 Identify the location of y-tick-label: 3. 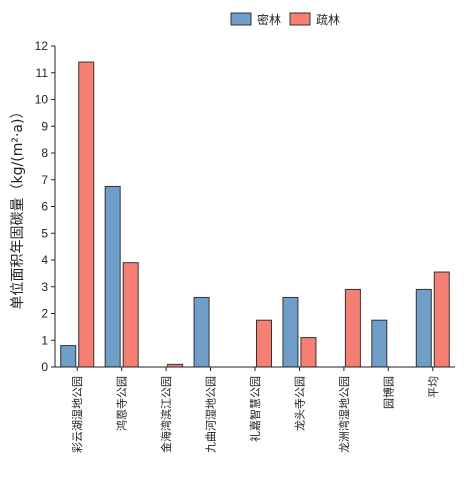
(44, 287).